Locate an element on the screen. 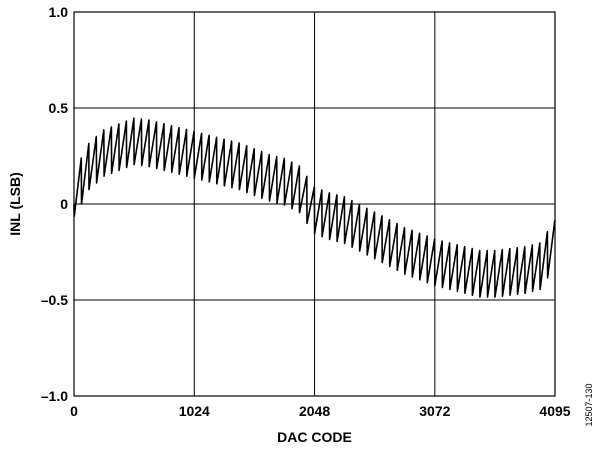 The height and width of the screenshot is (452, 600). y-tick-label: 0.5 is located at coordinates (59, 108).